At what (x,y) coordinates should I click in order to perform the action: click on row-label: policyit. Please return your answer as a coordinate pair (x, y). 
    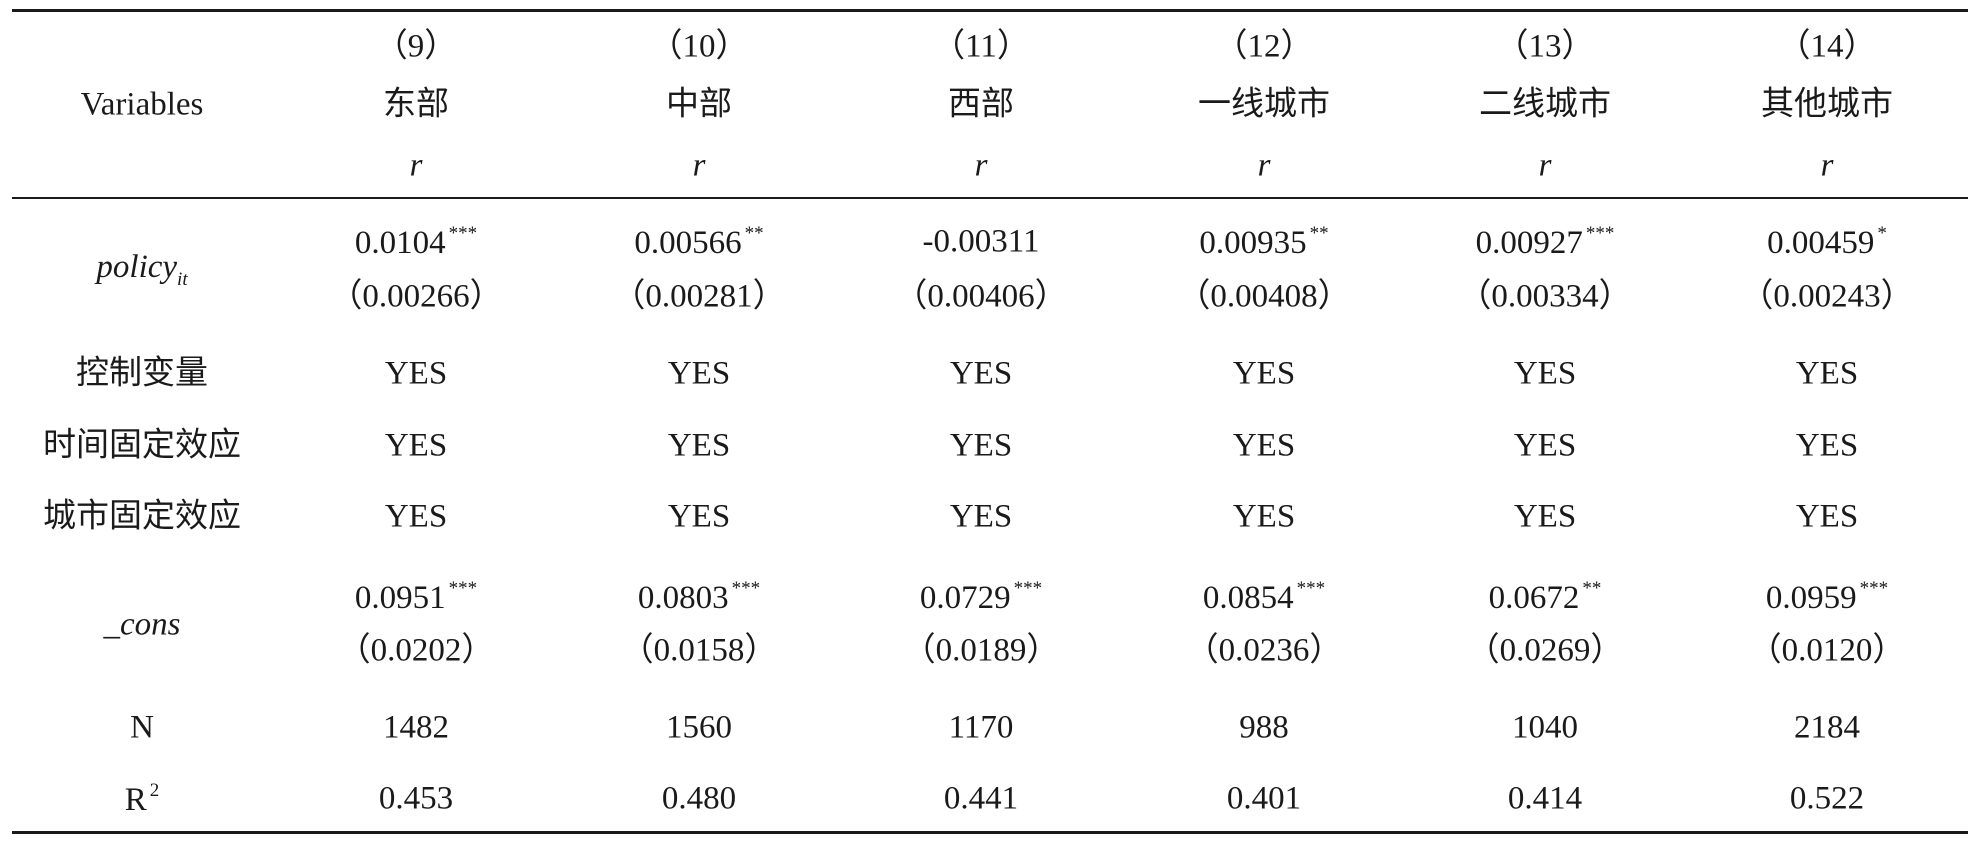
    Looking at the image, I should click on (142, 270).